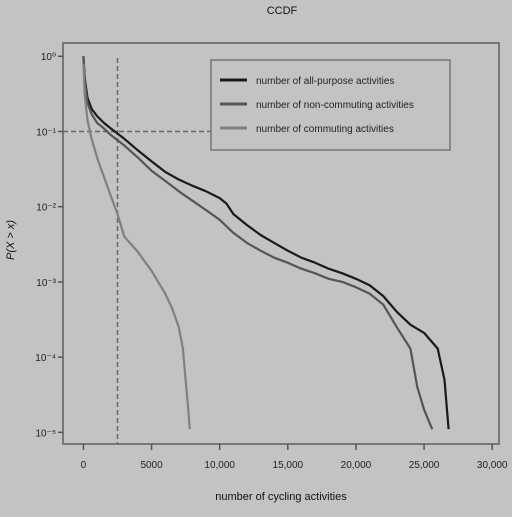 The height and width of the screenshot is (517, 512). I want to click on chart-title: CCDF, so click(282, 11).